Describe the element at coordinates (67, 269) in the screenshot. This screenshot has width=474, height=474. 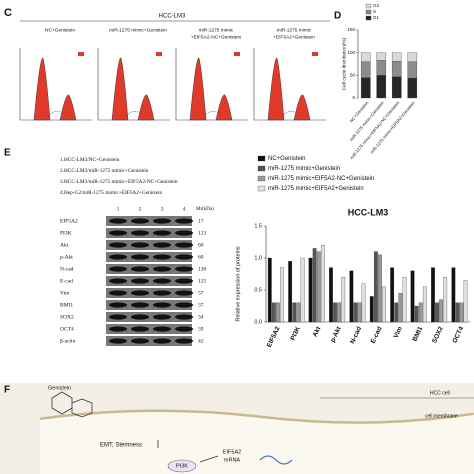
I see `protein-name: N-cad` at that location.